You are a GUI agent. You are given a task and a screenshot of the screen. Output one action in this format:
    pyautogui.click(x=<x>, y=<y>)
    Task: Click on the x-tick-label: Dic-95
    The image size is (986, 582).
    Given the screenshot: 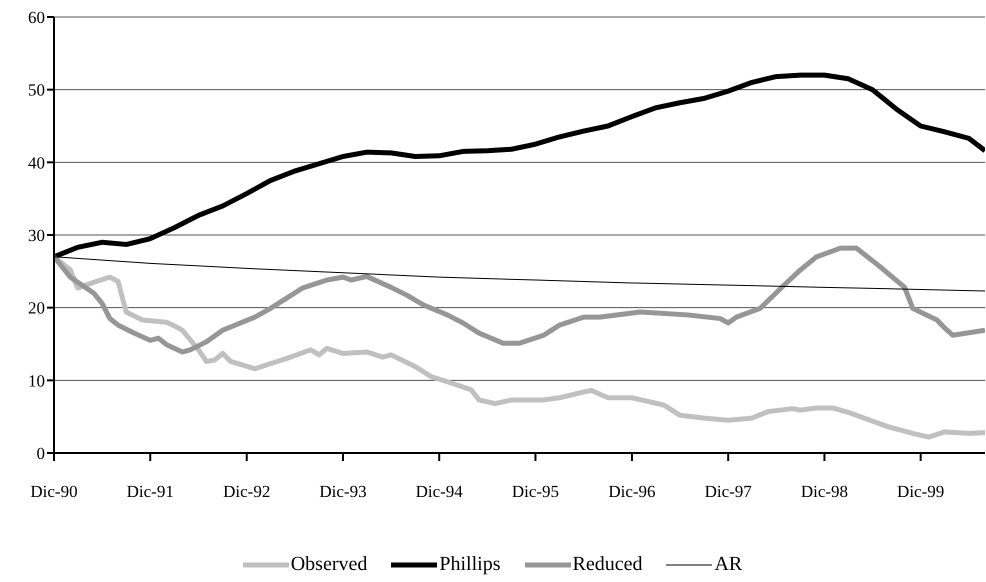 What is the action you would take?
    pyautogui.click(x=536, y=492)
    